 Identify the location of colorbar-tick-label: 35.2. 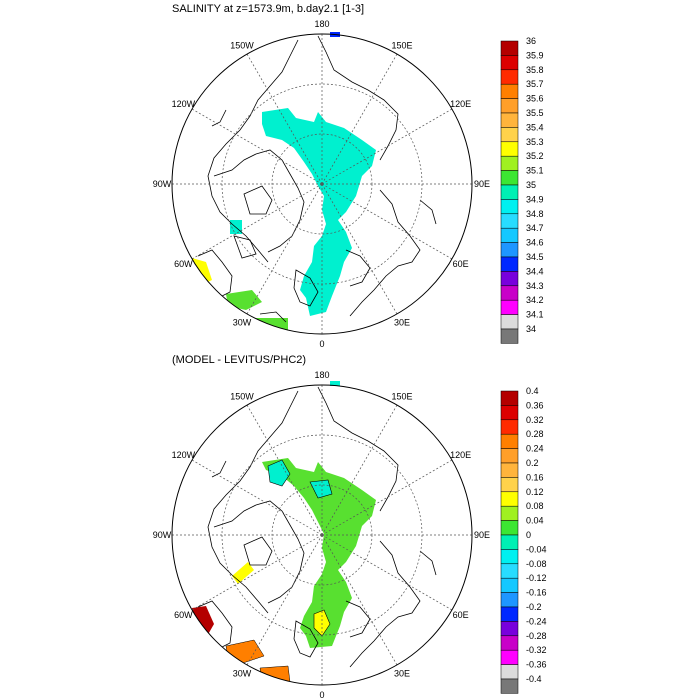
(535, 156).